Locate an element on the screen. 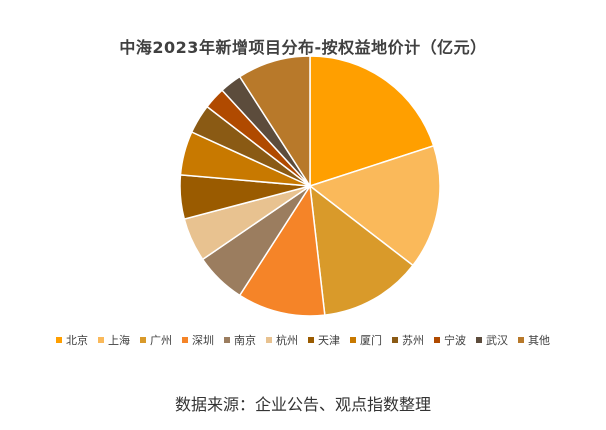 This screenshot has height=430, width=606. pie-slice-深圳 is located at coordinates (282, 250).